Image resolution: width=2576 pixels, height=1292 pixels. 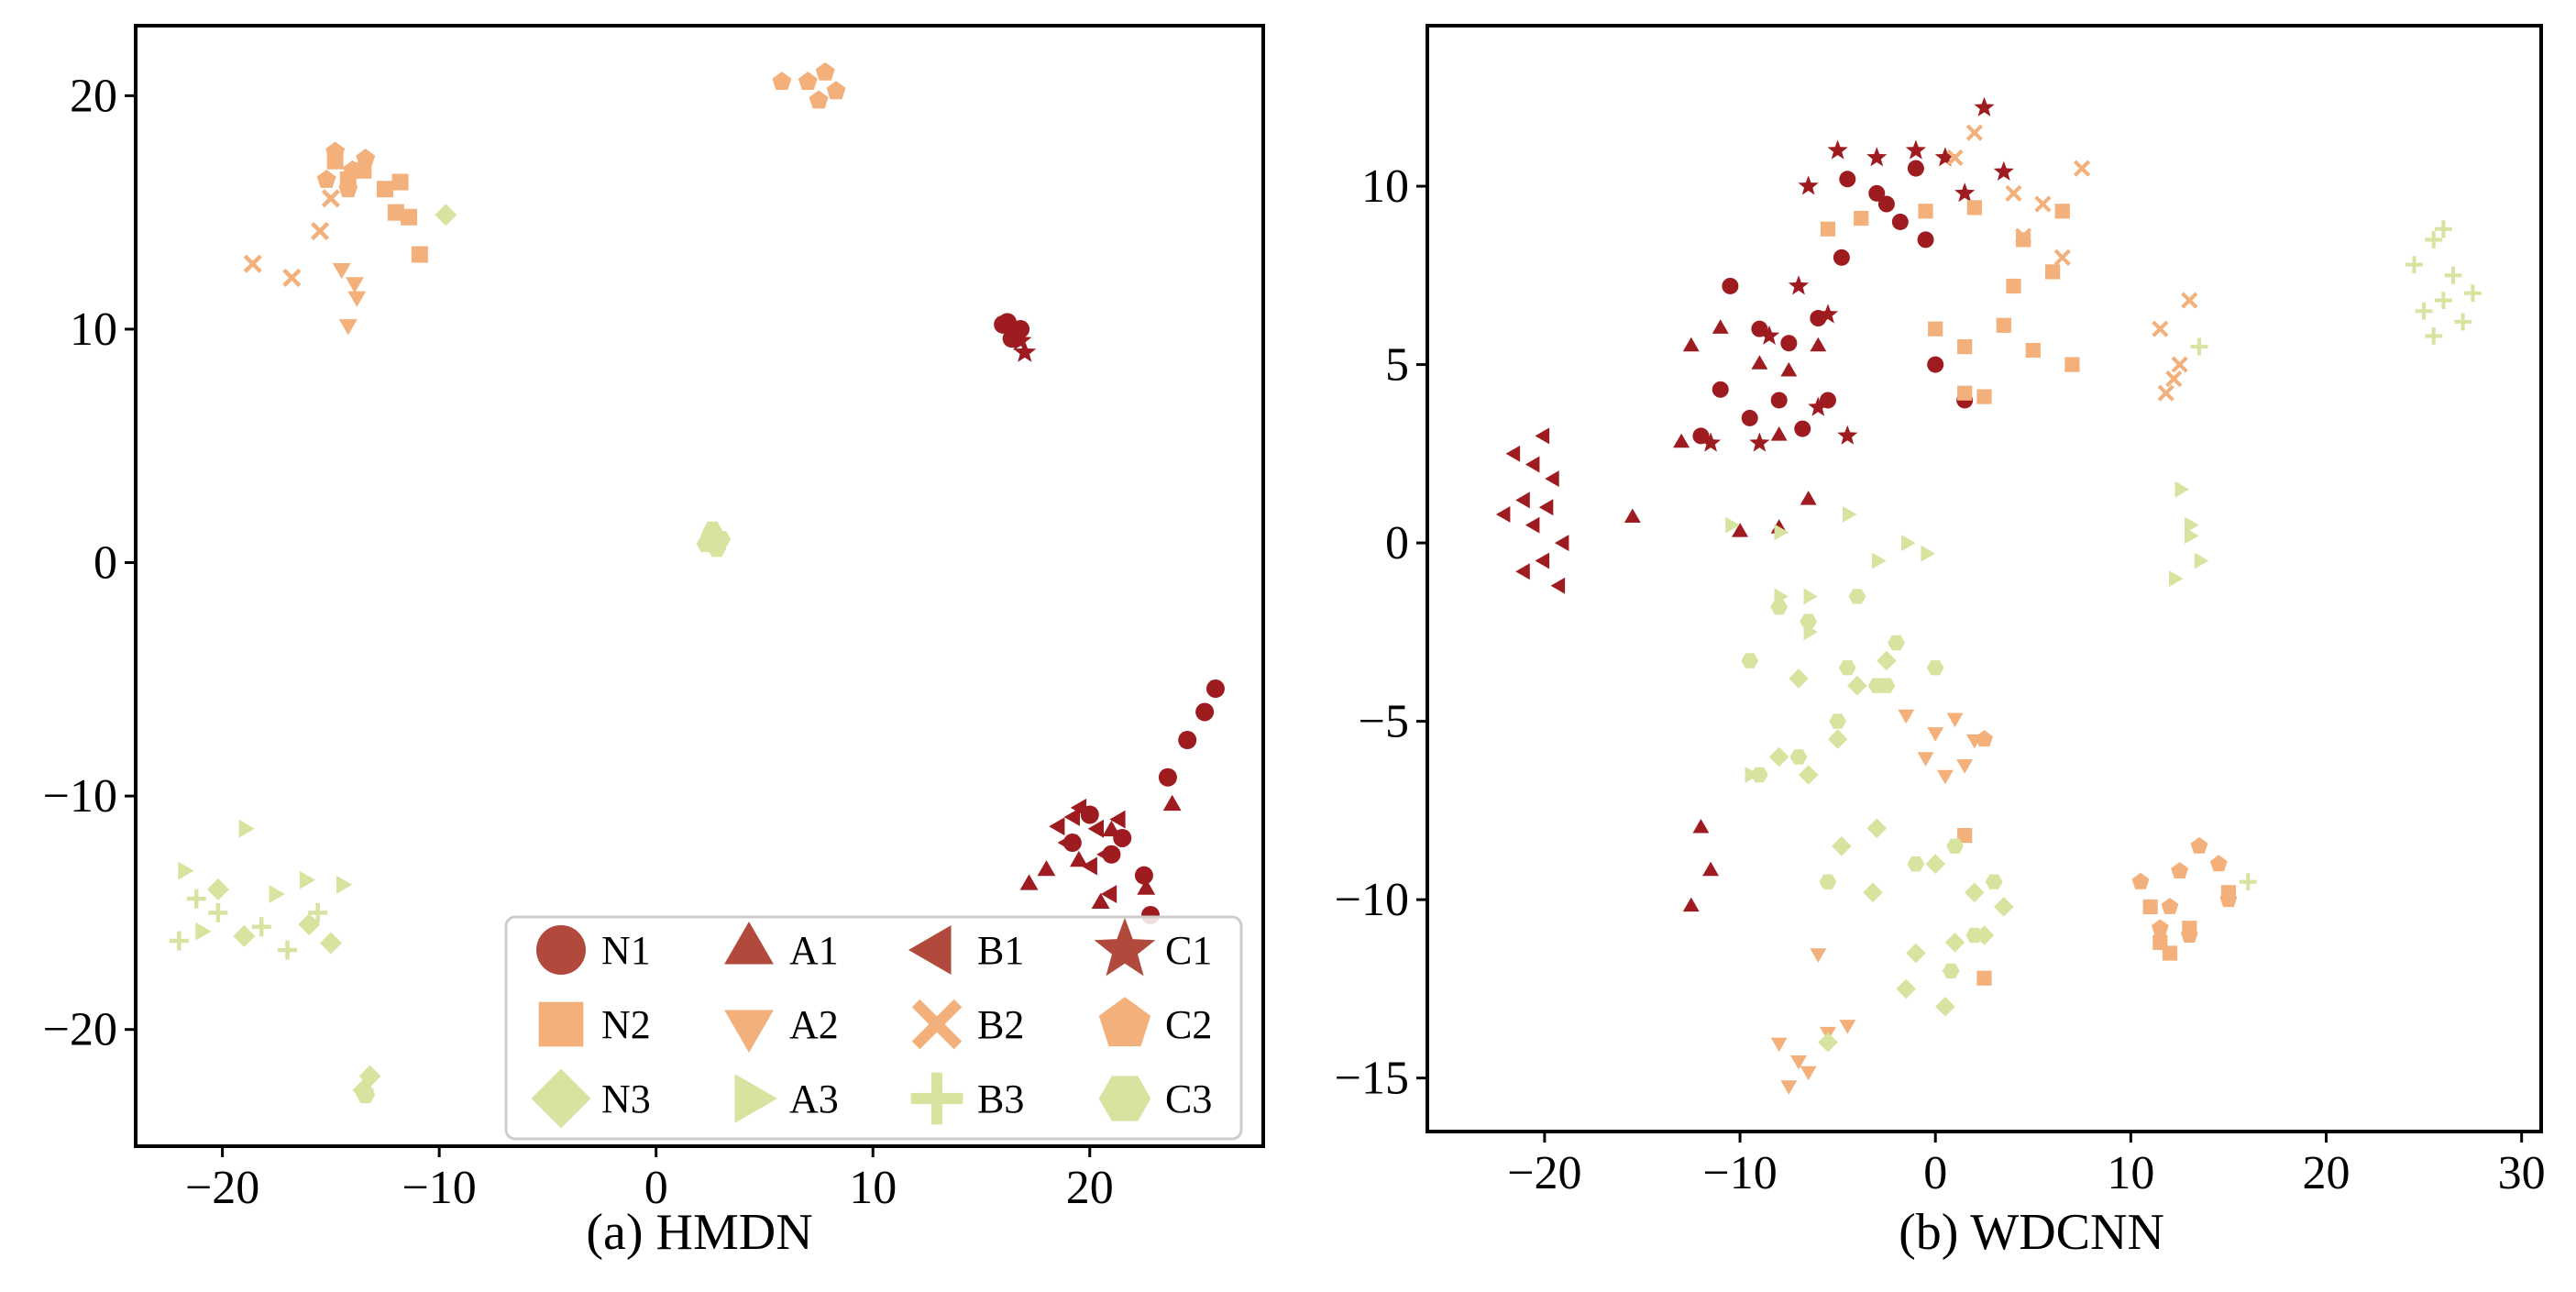 I want to click on y-tick-label: 10, so click(x=1385, y=186).